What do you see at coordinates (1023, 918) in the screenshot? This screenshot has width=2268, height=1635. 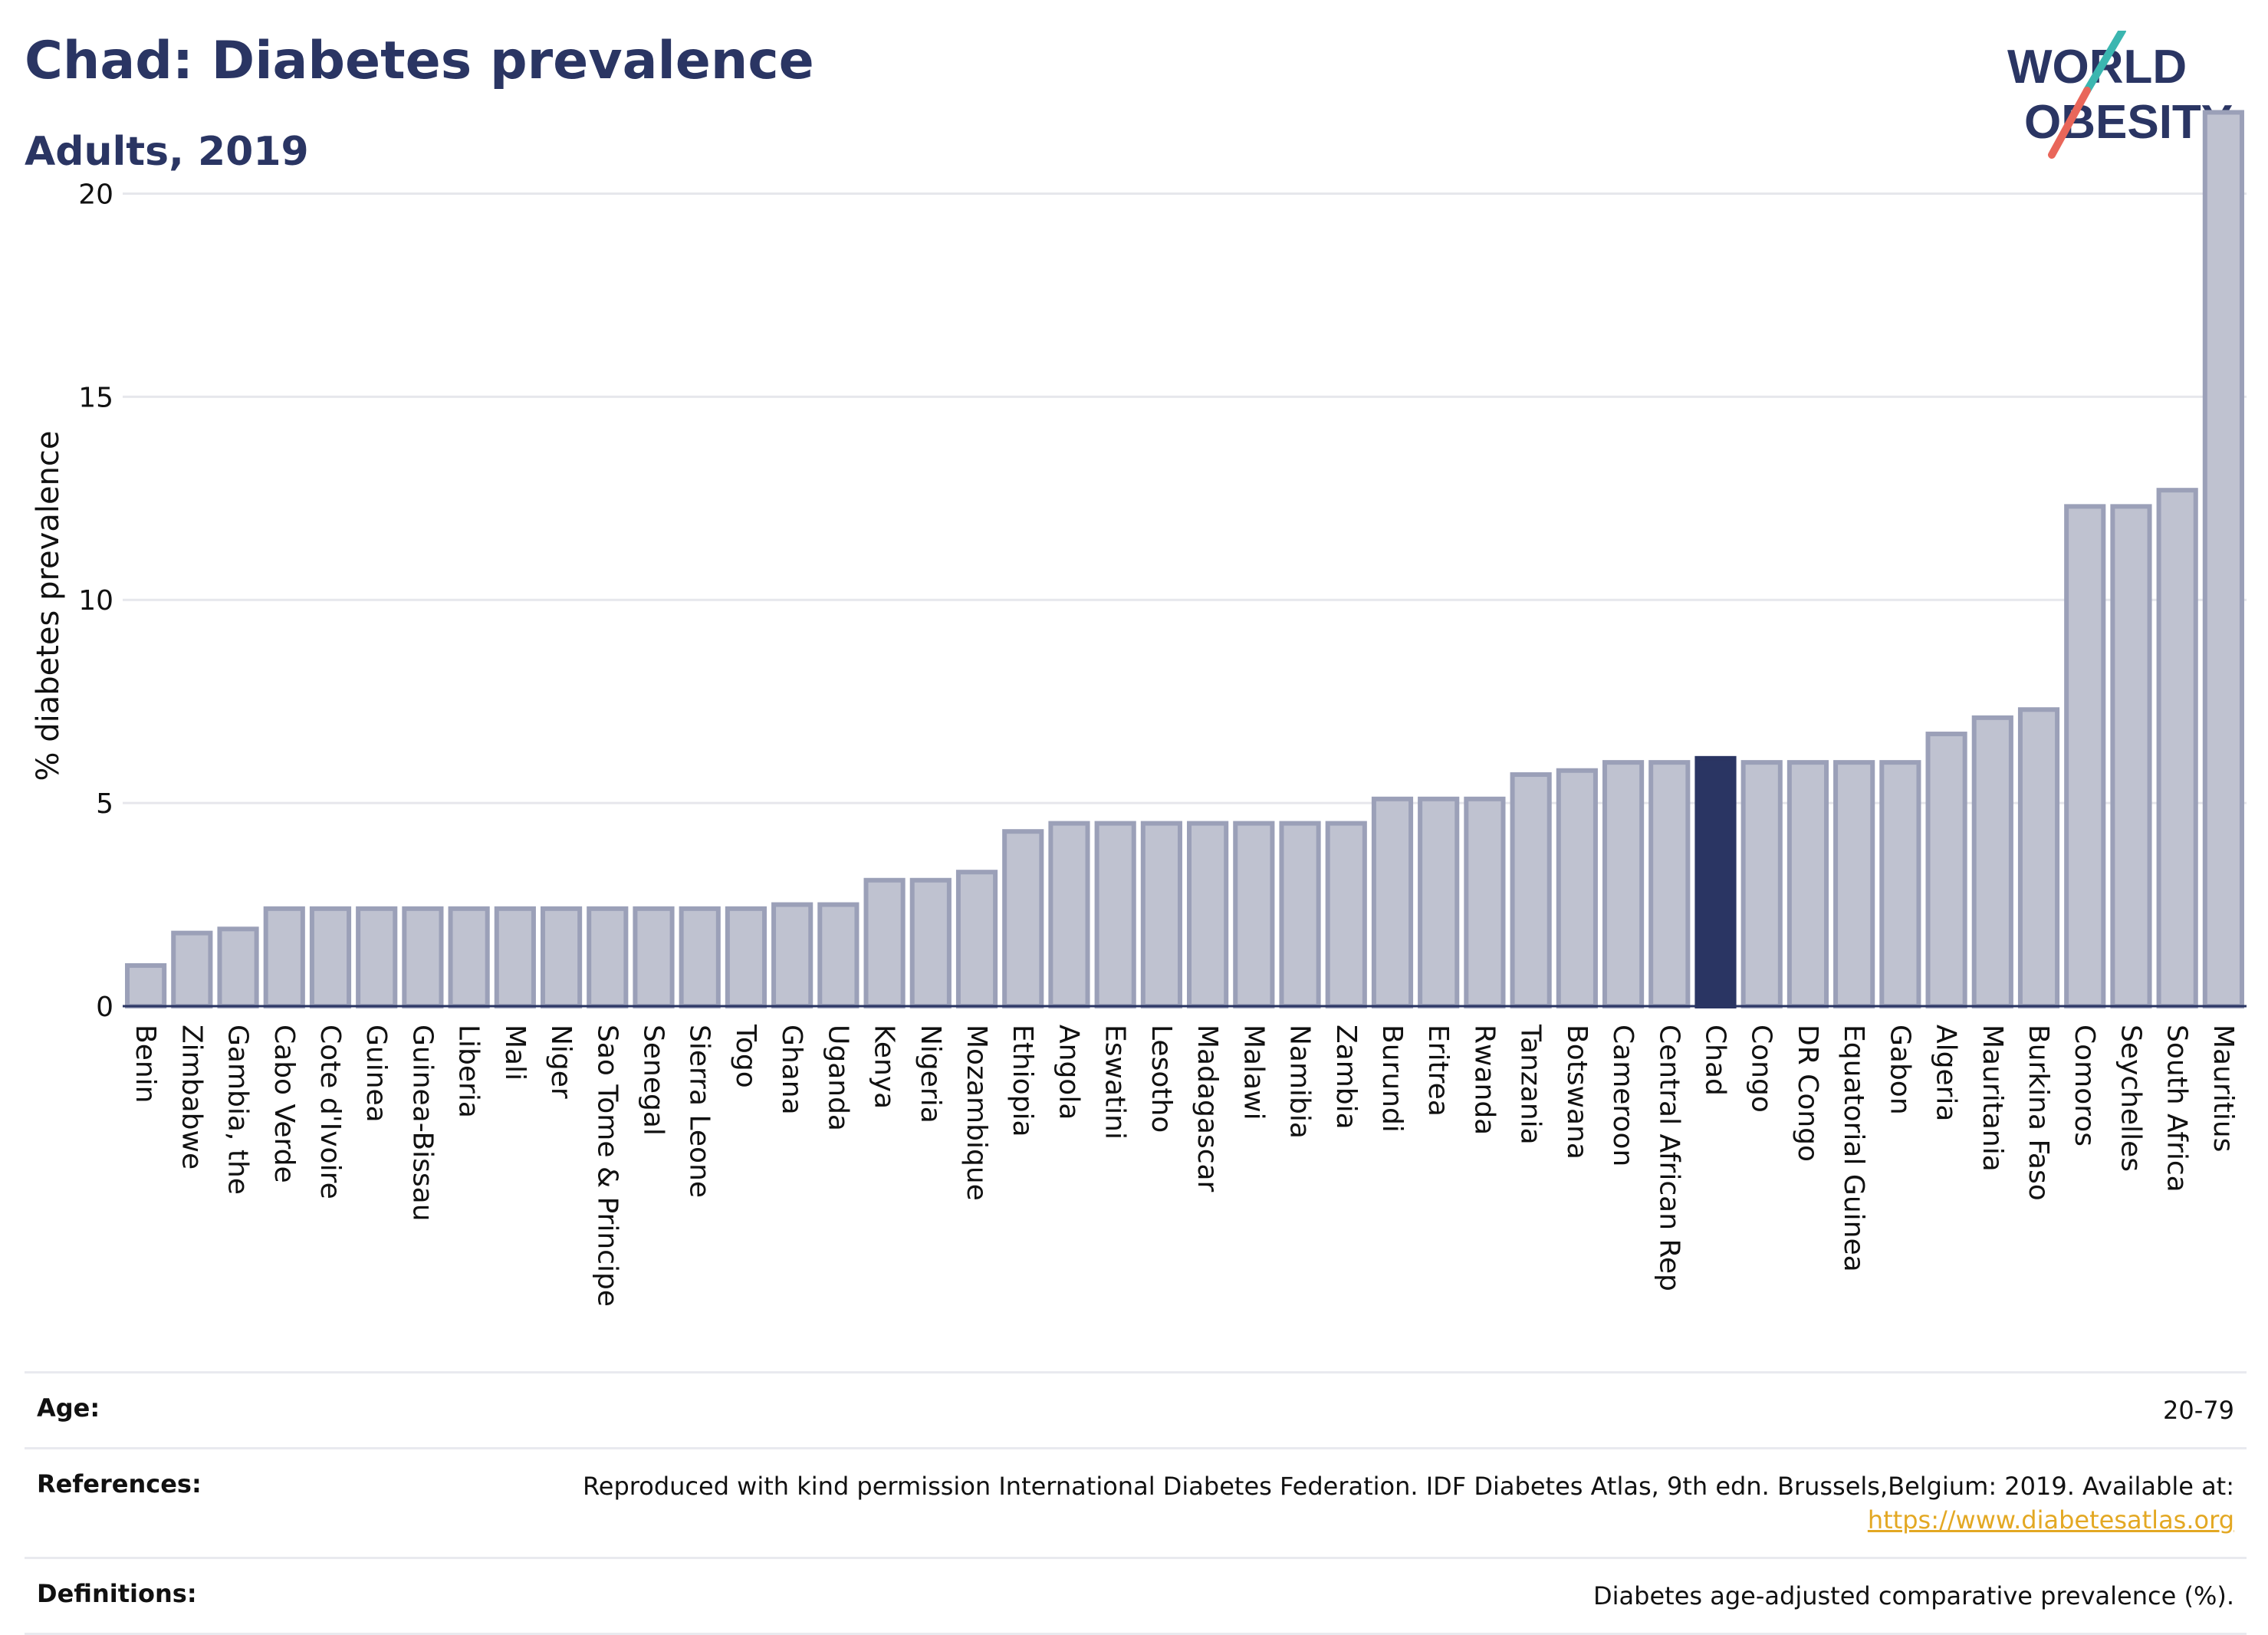 I see `bar-ethiopia` at bounding box center [1023, 918].